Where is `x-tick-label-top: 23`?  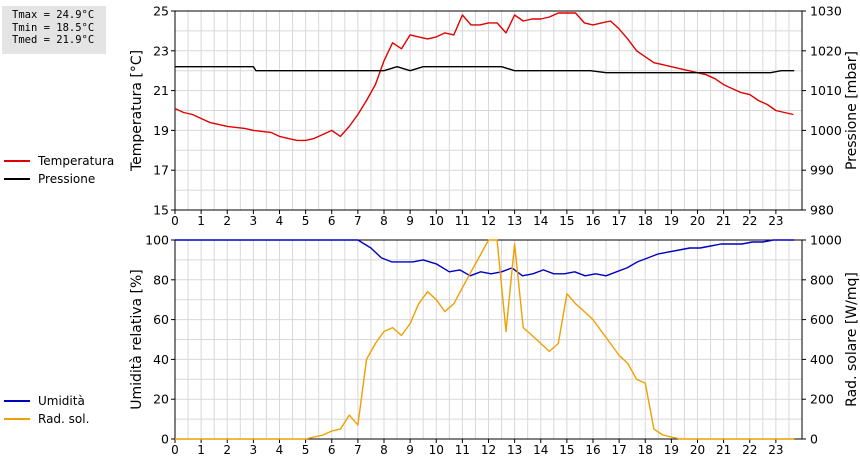 x-tick-label-top: 23 is located at coordinates (775, 221).